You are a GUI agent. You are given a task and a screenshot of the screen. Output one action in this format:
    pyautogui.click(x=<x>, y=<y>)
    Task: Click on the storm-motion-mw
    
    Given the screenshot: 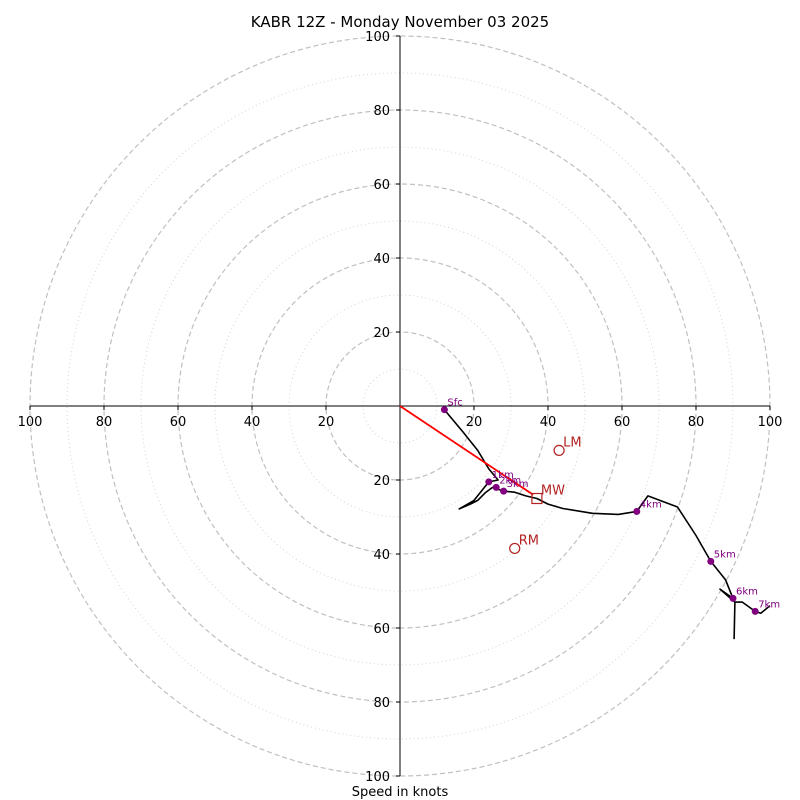 What is the action you would take?
    pyautogui.click(x=537, y=498)
    